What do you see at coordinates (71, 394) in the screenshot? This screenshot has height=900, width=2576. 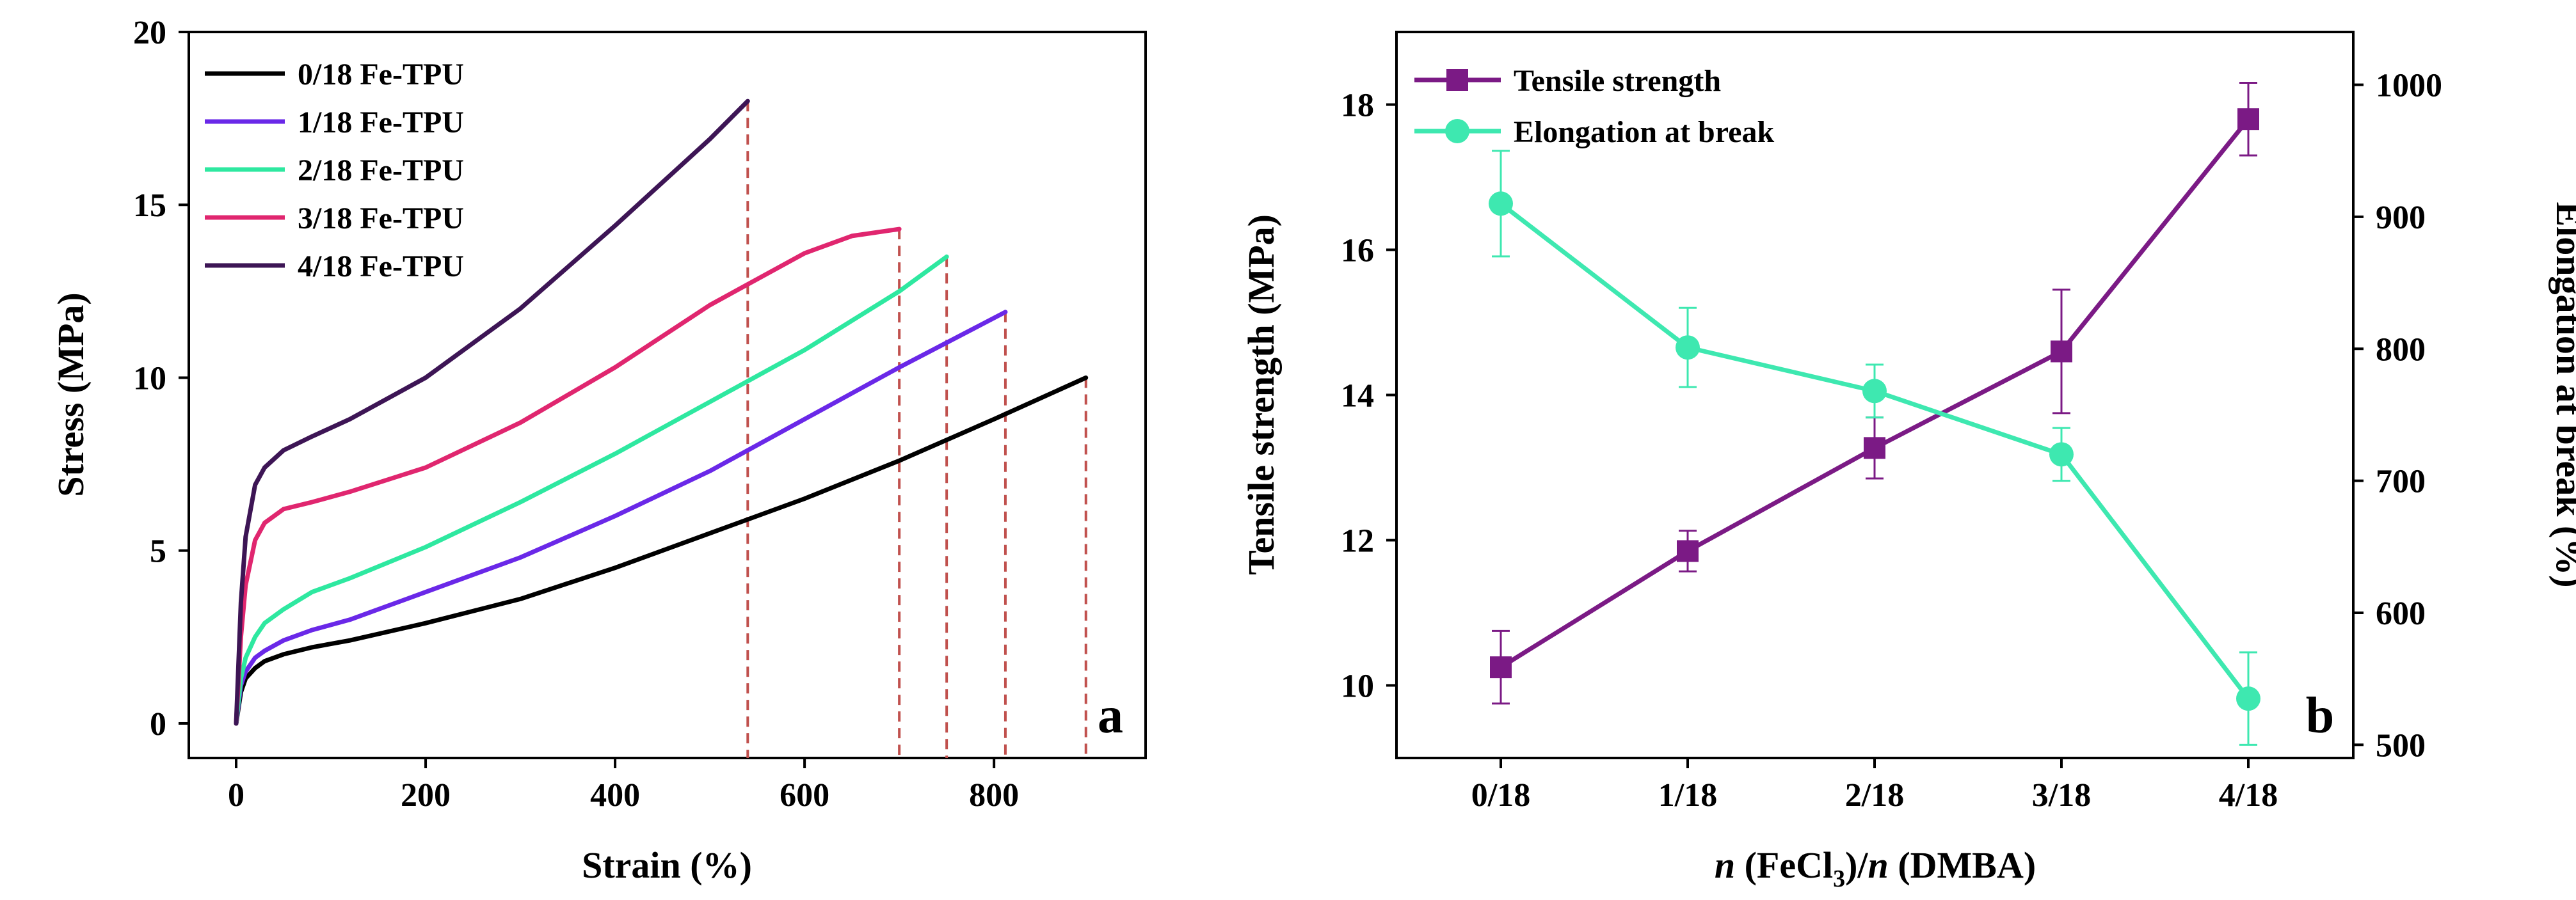 I see `panel-a-y-axis-title: Stress (MPa)` at bounding box center [71, 394].